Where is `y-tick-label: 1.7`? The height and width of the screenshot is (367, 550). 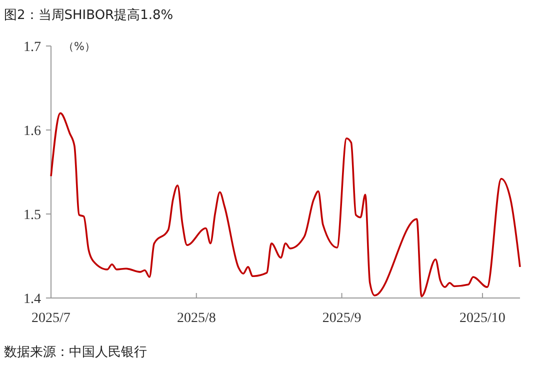
y-tick-label: 1.7 is located at coordinates (32, 47).